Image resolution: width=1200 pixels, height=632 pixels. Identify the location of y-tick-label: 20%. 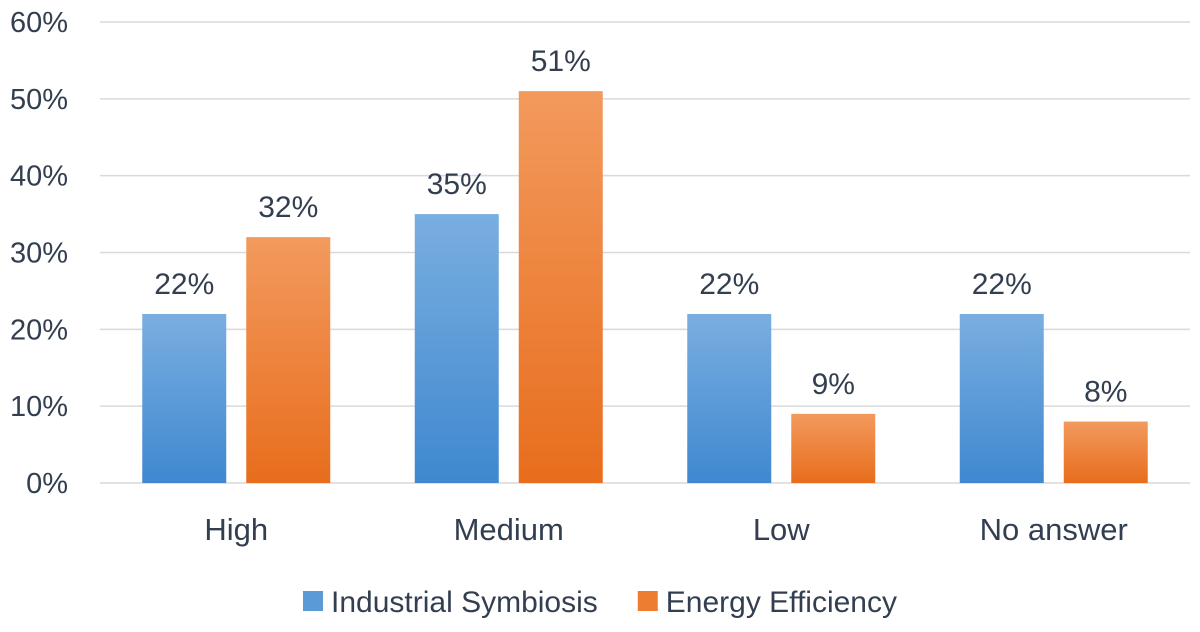
(39, 330).